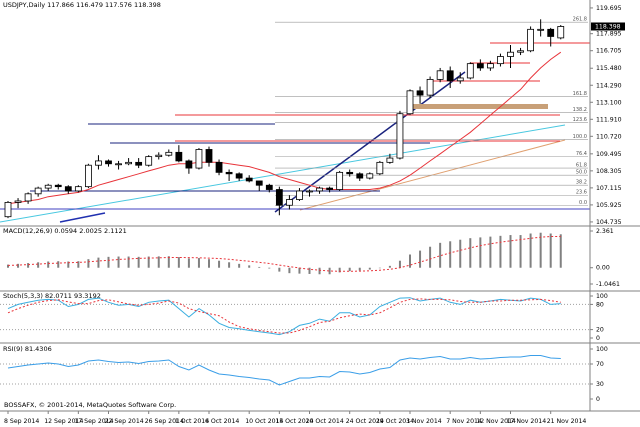 This screenshot has width=640, height=427. Describe the element at coordinates (609, 188) in the screenshot. I see `y-tick-label: 107.115` at that location.